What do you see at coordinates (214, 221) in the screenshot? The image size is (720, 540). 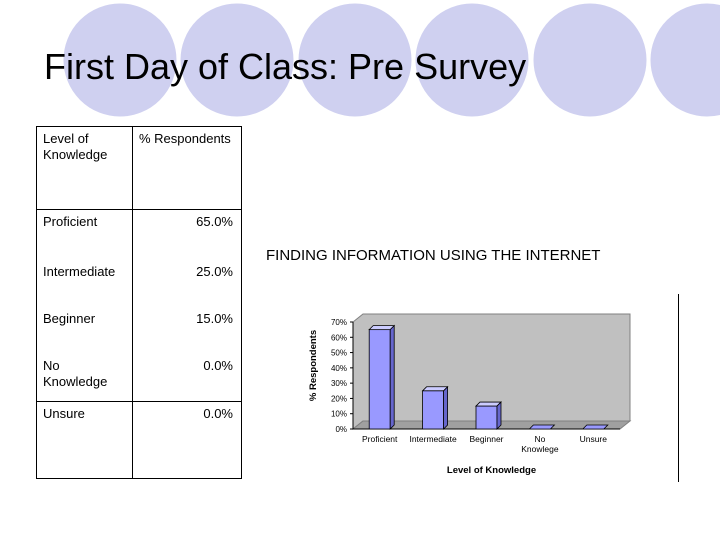 I see `row-percent: 65.0%` at bounding box center [214, 221].